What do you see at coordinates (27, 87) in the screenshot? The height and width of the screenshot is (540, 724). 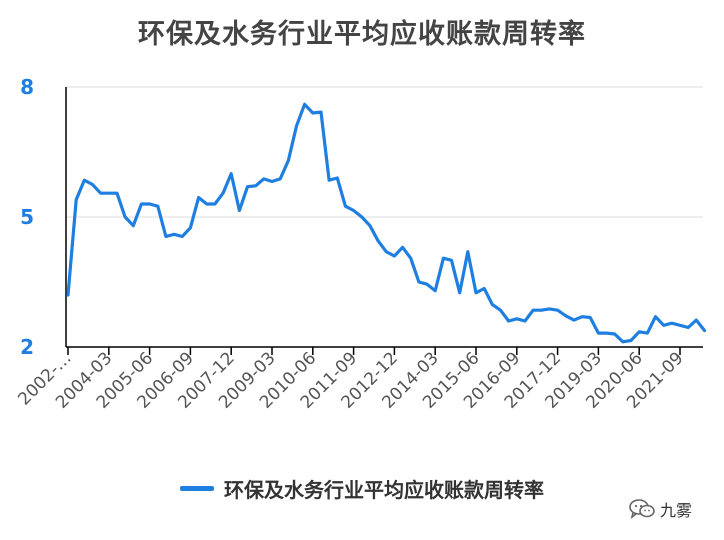 I see `y-tick-label: 8` at bounding box center [27, 87].